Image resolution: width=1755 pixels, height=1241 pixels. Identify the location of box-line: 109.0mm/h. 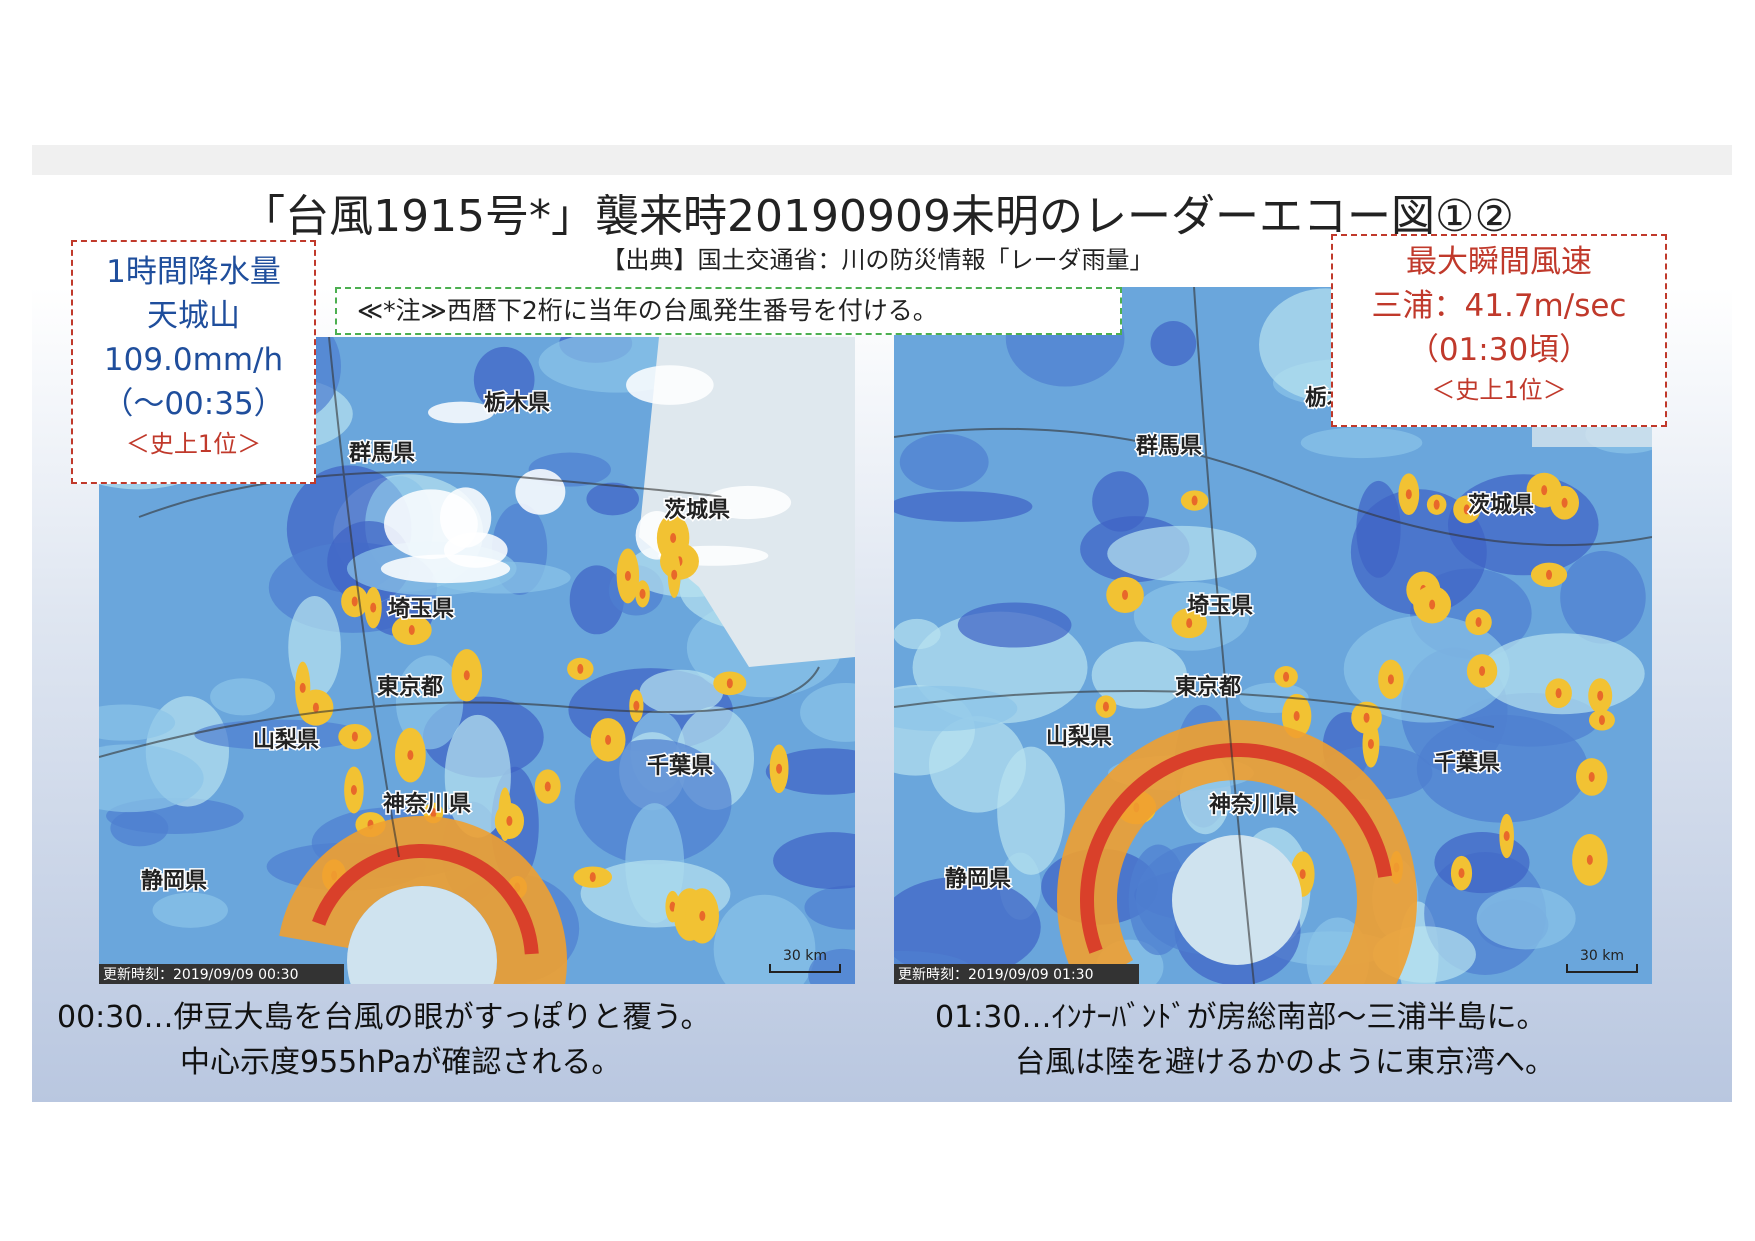
(193, 360).